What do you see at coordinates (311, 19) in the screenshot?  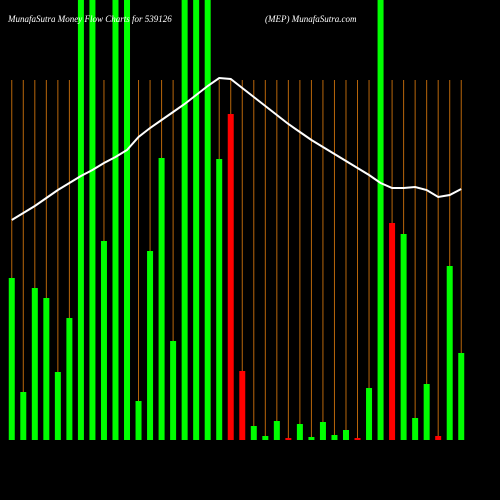 I see `chart-subtitle: (MEP) MunafaSutra.com` at bounding box center [311, 19].